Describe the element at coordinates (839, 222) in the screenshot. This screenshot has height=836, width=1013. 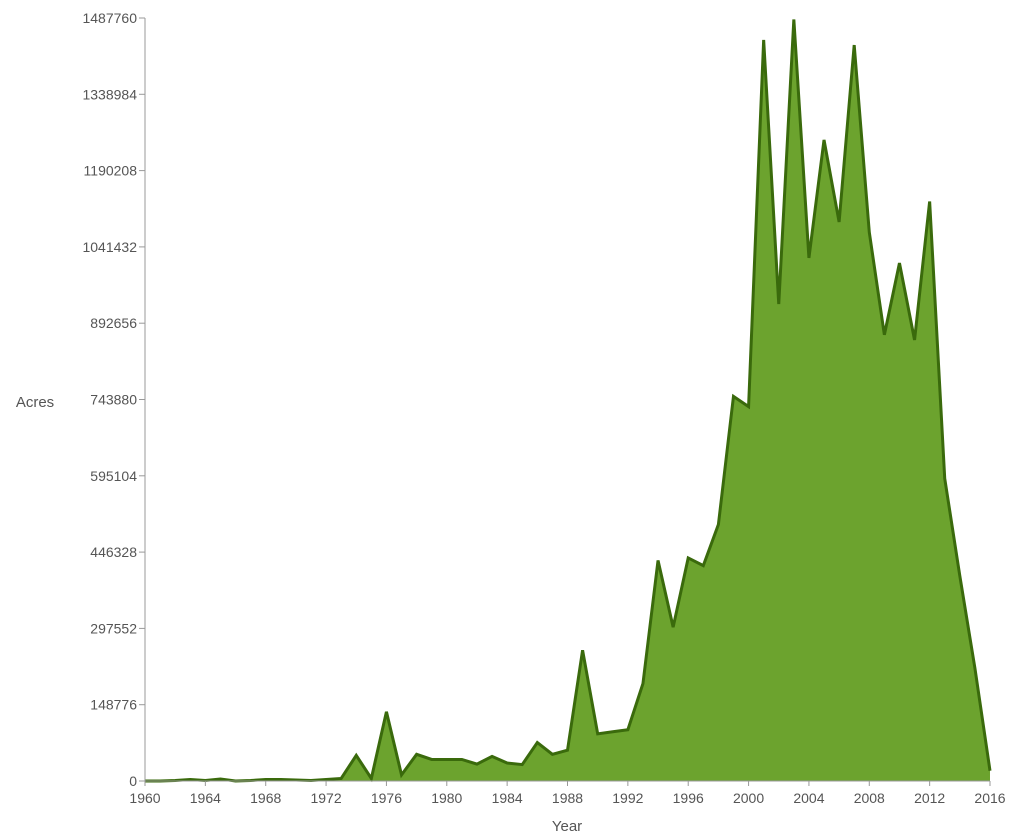
I see `data-point-2006` at that location.